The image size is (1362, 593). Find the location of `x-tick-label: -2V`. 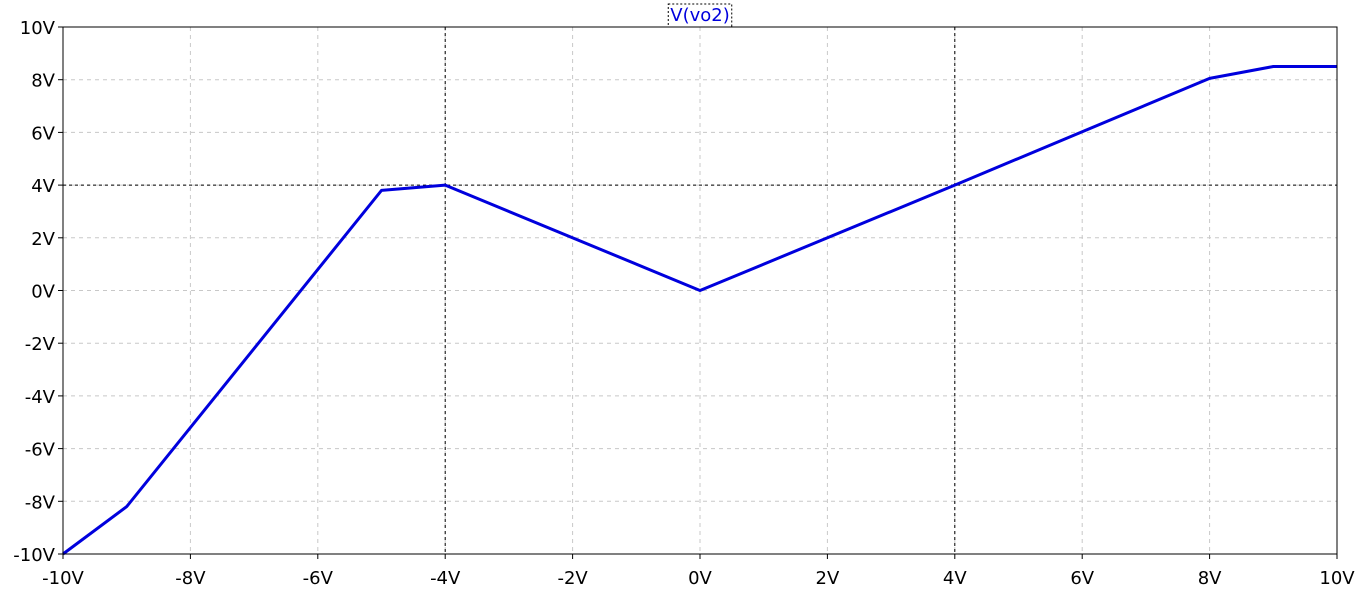

x-tick-label: -2V is located at coordinates (572, 578).